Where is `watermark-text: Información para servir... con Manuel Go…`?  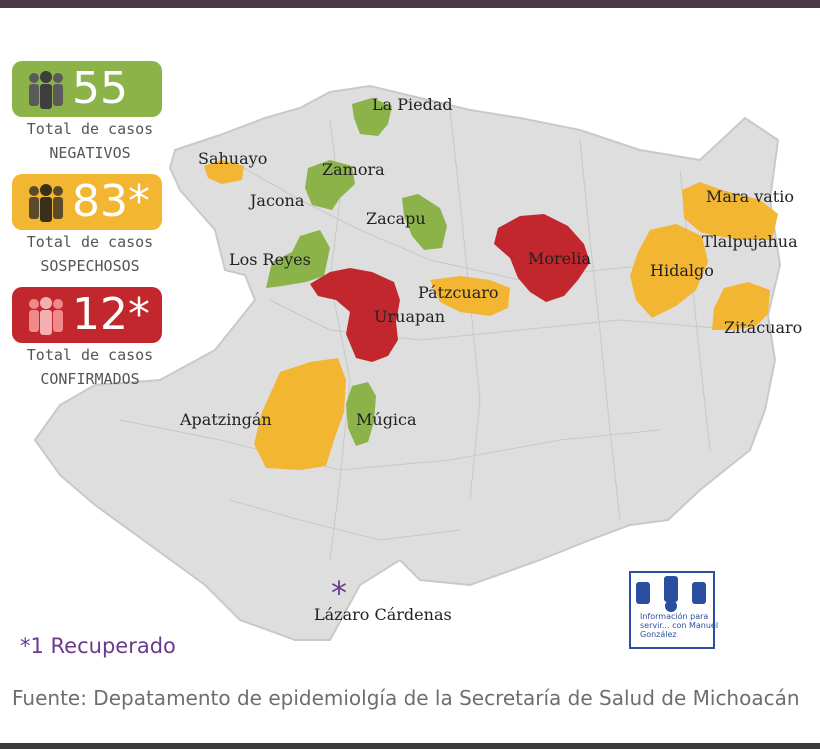 watermark-text: Información para servir... con Manuel Go… is located at coordinates (679, 625).